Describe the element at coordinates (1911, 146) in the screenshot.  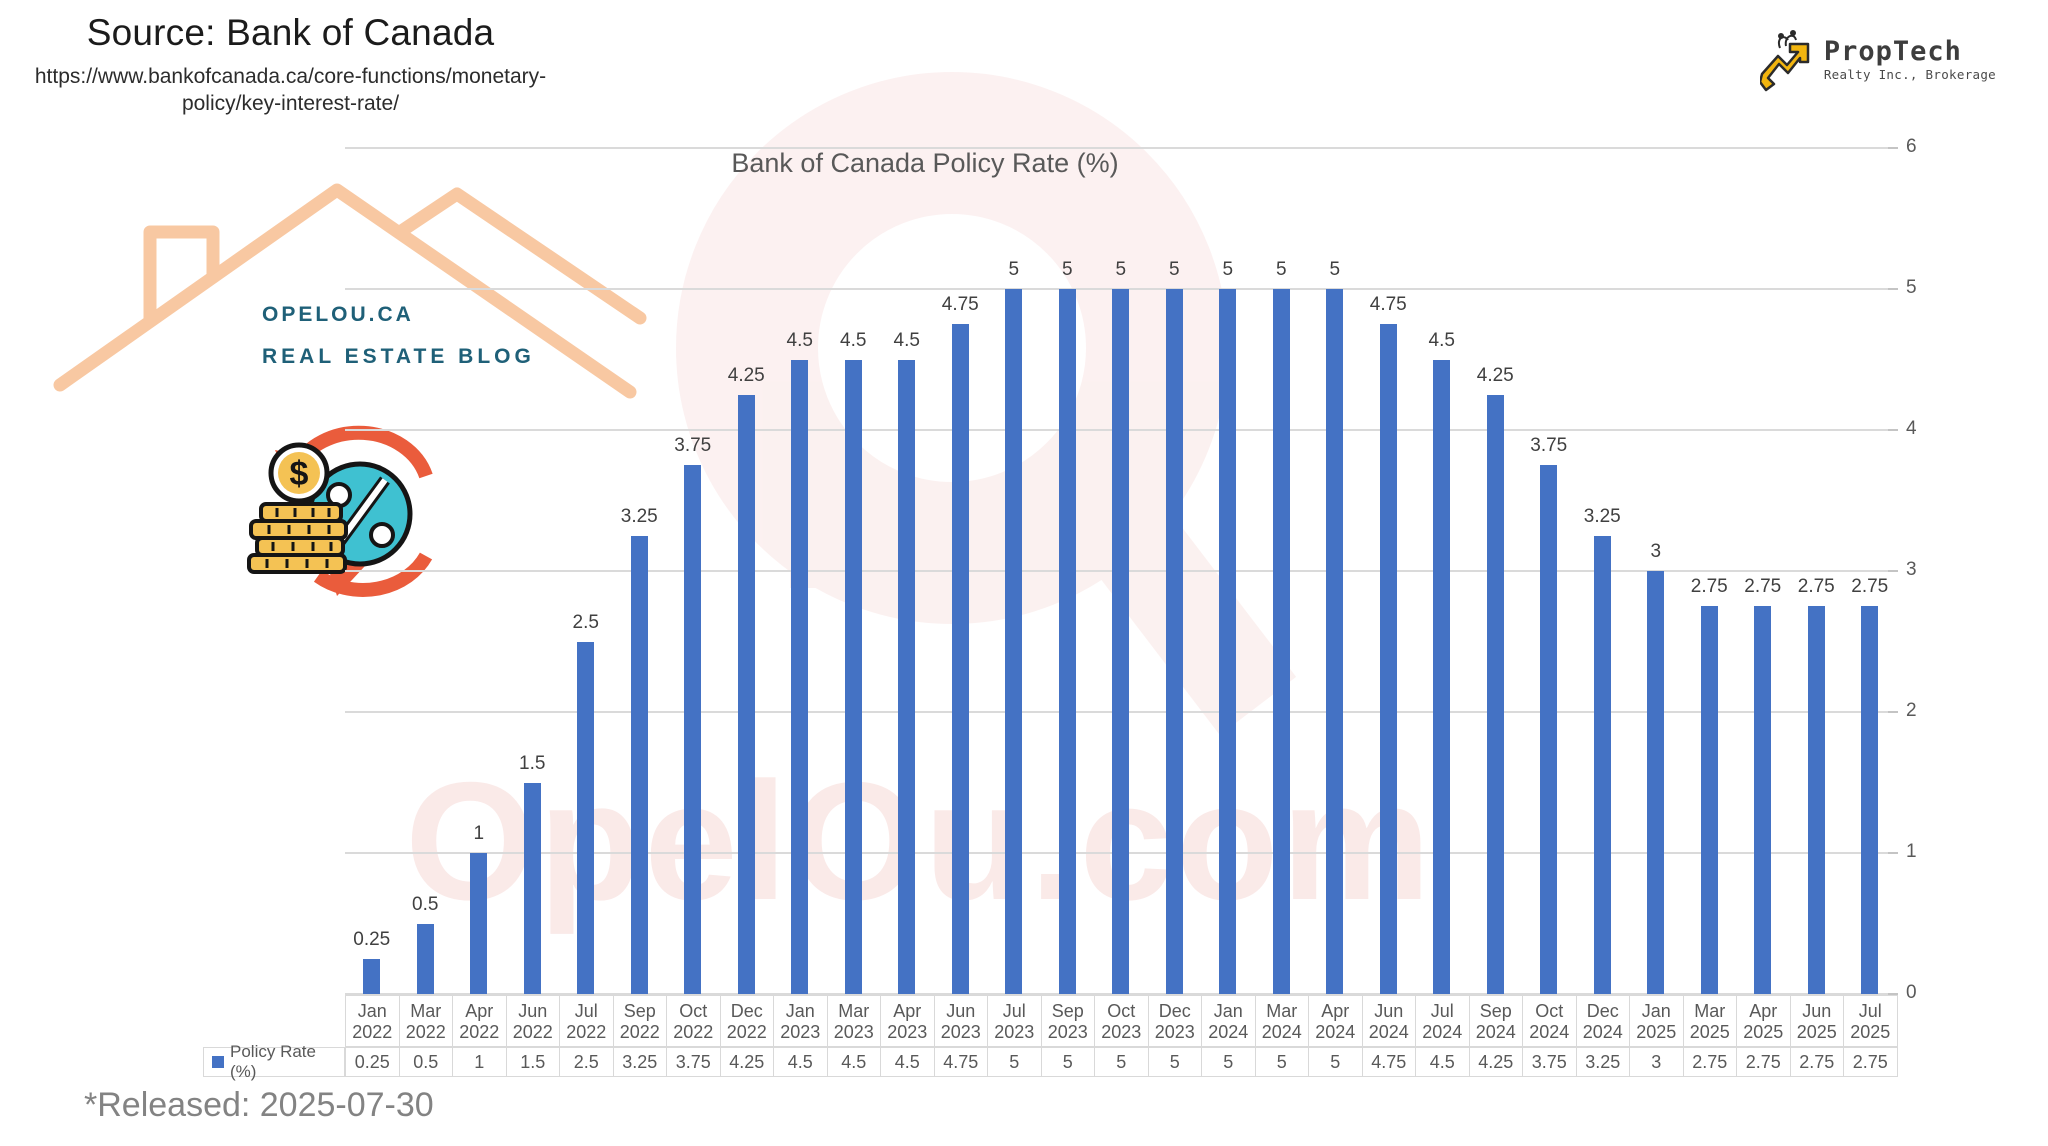
I see `y-axis-label: 6` at that location.